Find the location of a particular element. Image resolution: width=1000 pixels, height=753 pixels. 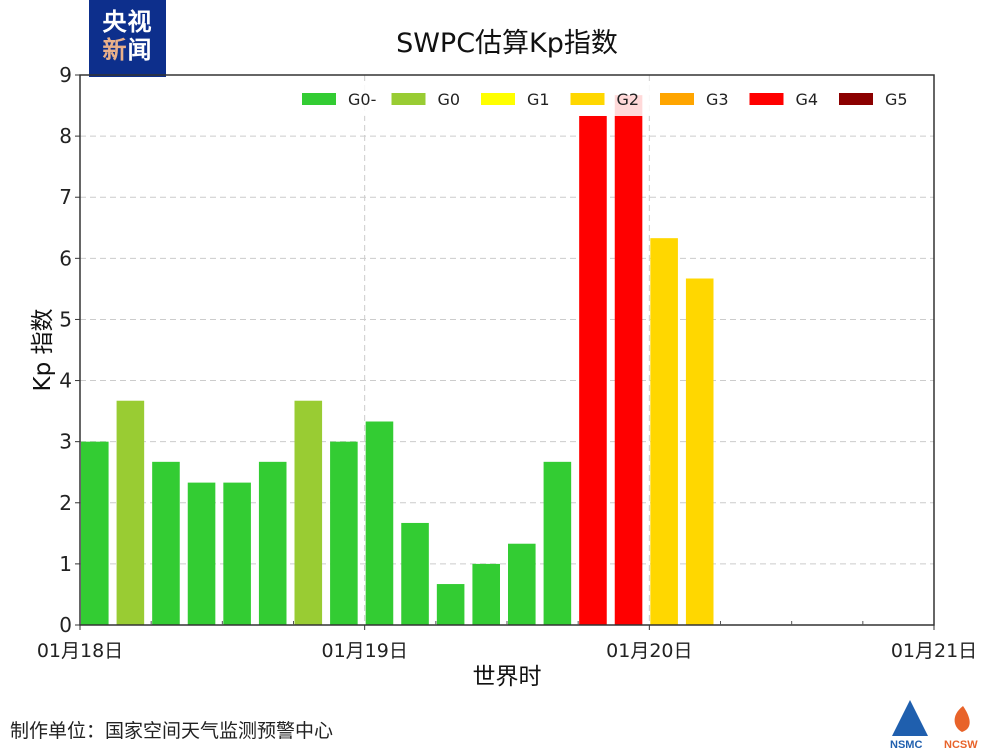

logo-line1: 央视 is located at coordinates (127, 22).